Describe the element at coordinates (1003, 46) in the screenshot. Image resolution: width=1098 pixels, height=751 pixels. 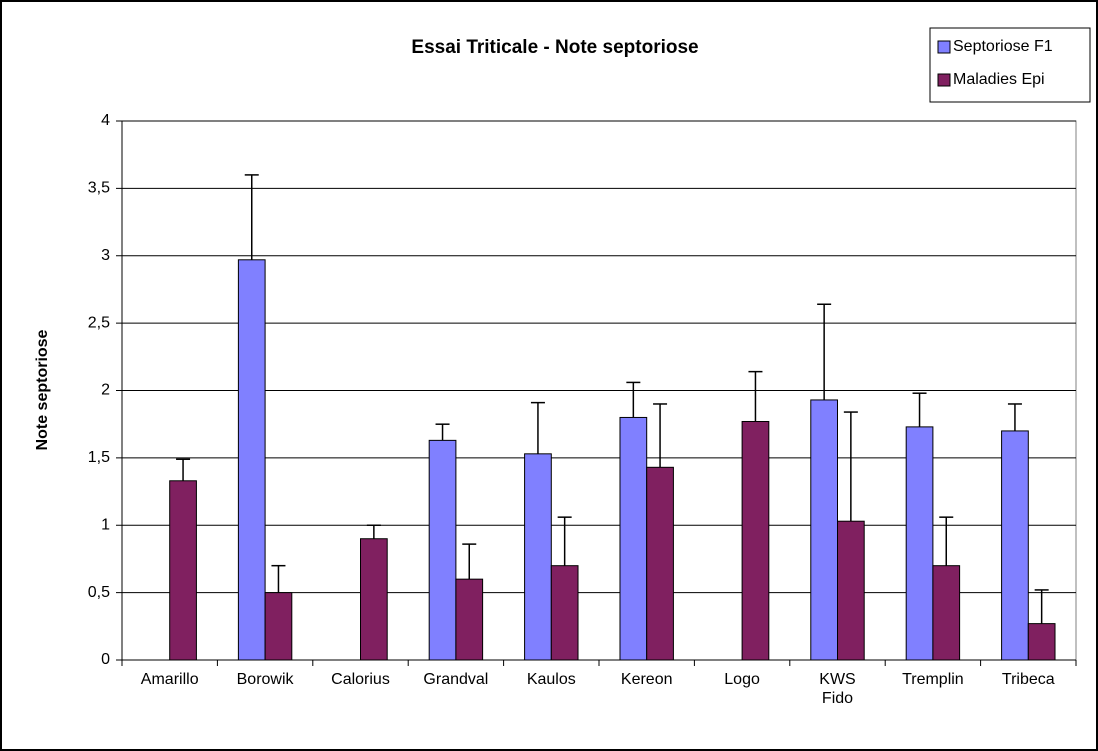
I see `legend-label: Septoriose F1` at that location.